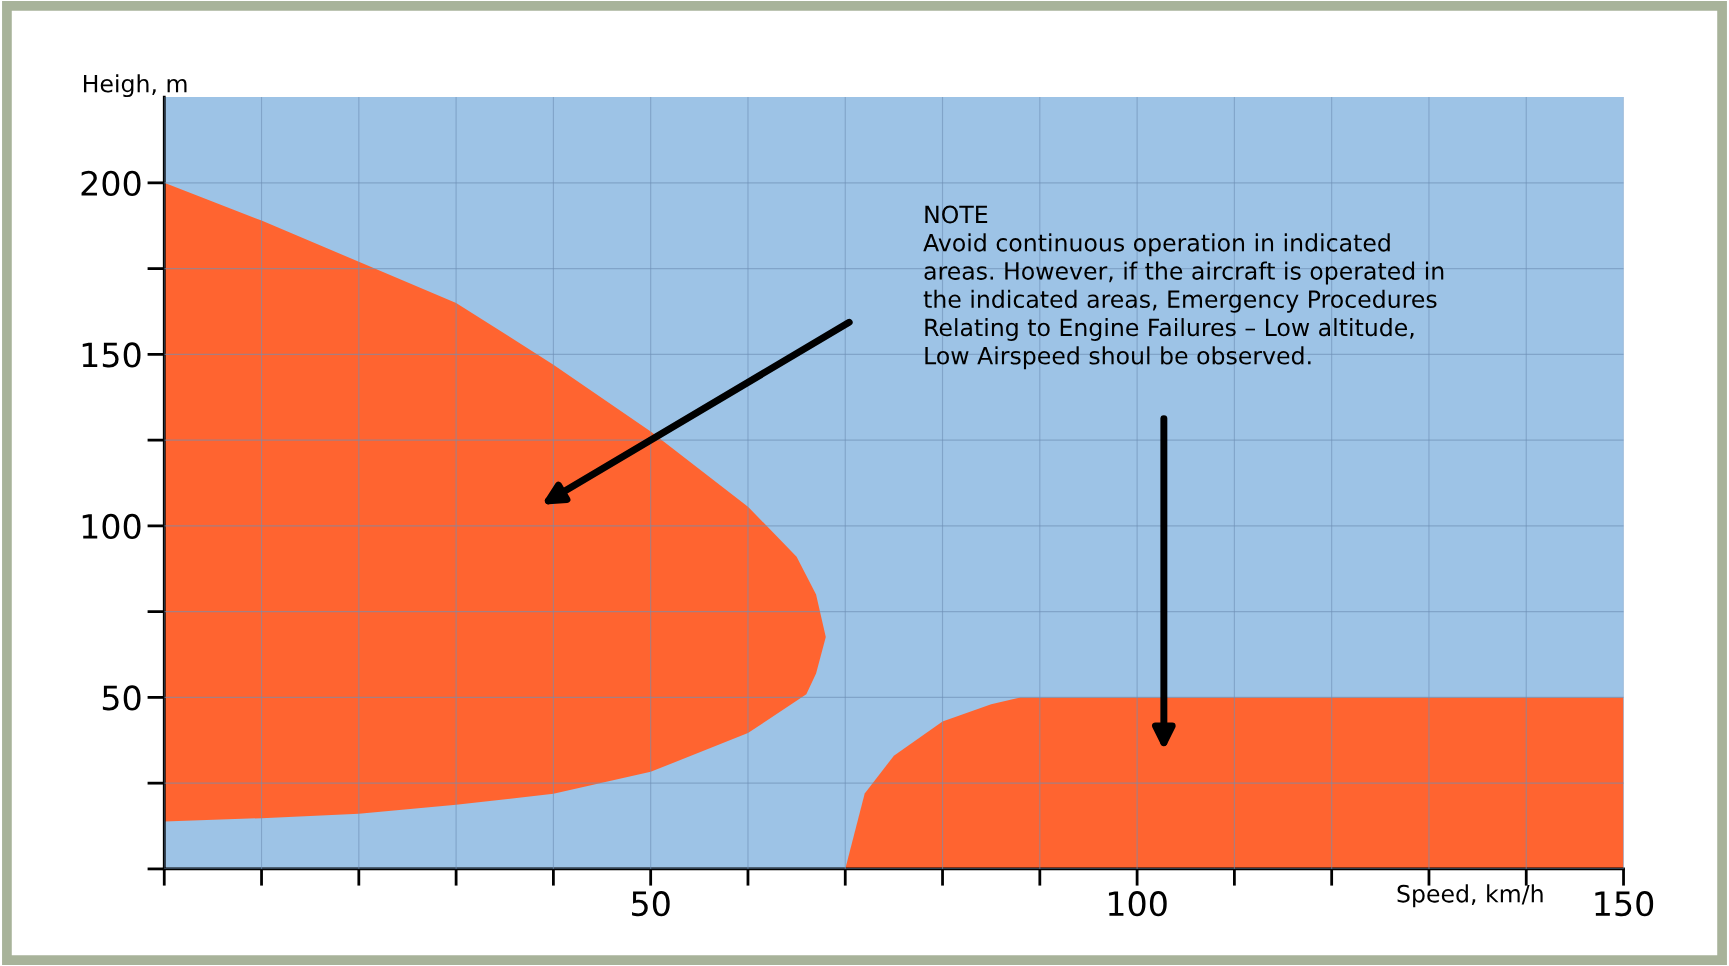 Image resolution: width=1729 pixels, height=966 pixels. Describe the element at coordinates (111, 183) in the screenshot. I see `y-tick-label: 200` at that location.